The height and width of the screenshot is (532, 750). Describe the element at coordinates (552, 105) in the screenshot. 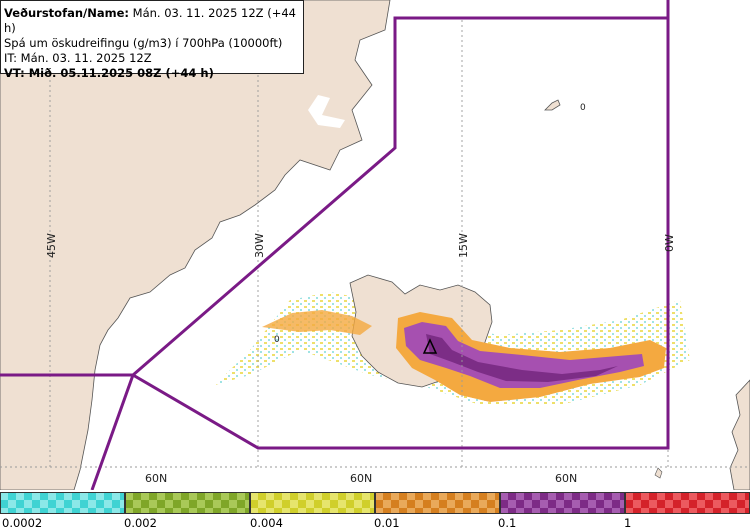

I see `jan-mayen-island` at that location.